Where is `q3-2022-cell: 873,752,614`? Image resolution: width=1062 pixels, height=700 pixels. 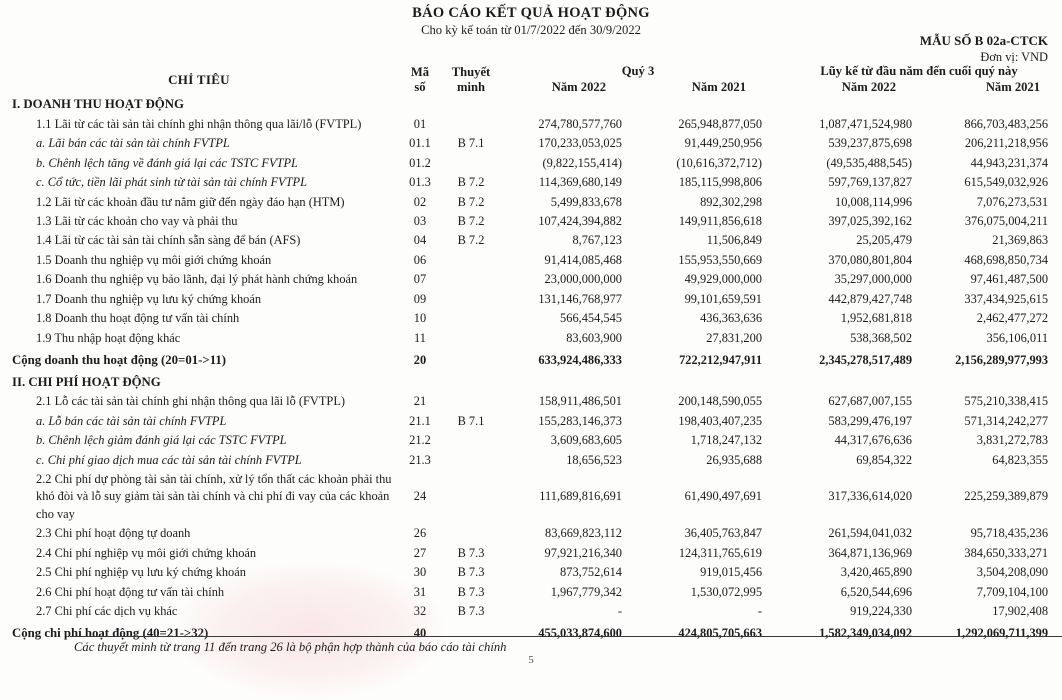 q3-2022-cell: 873,752,614 is located at coordinates (591, 572).